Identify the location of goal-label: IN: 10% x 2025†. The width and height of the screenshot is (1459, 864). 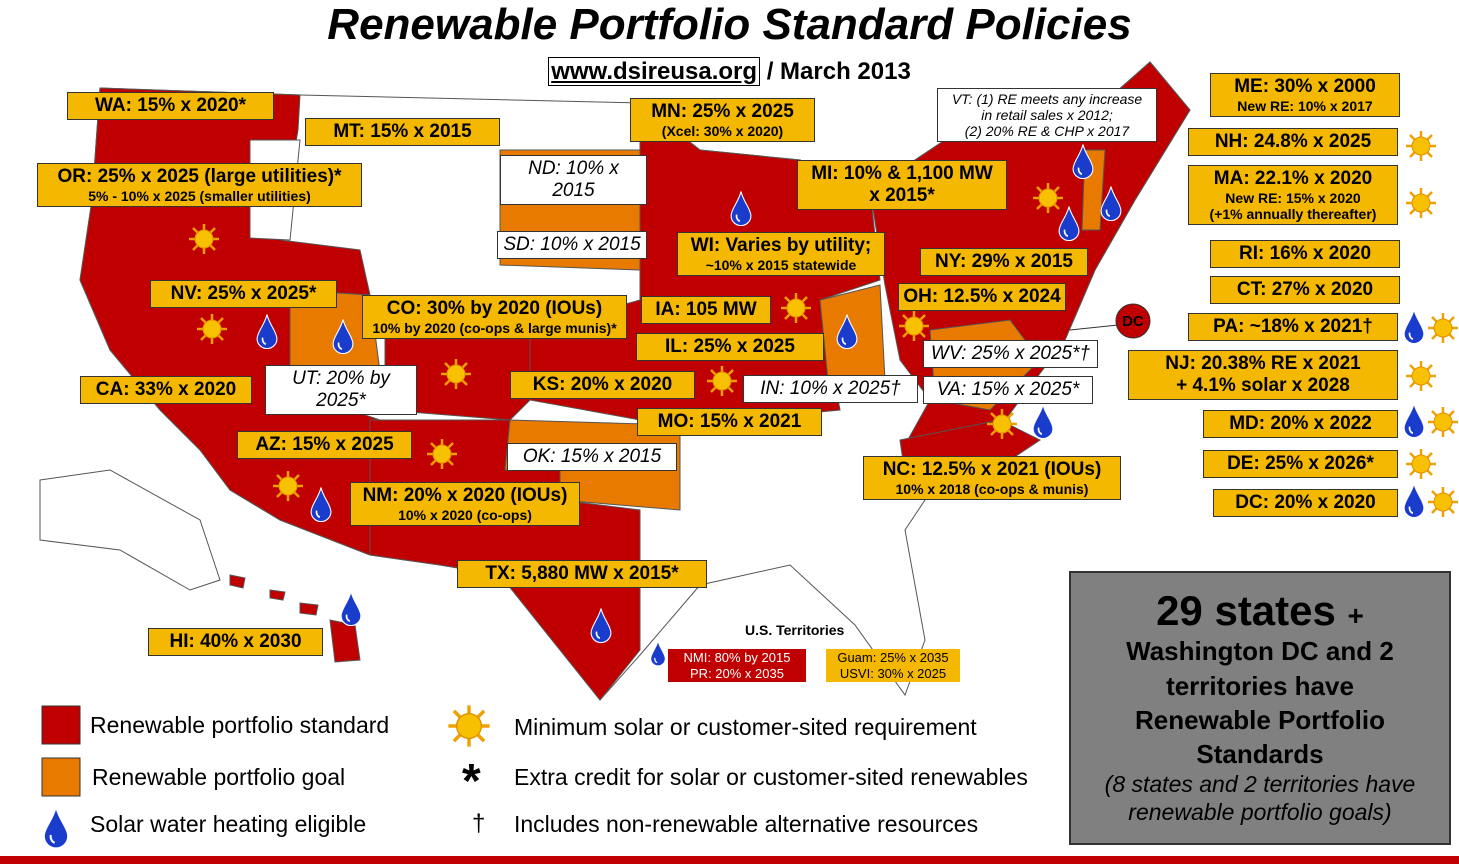
(830, 389).